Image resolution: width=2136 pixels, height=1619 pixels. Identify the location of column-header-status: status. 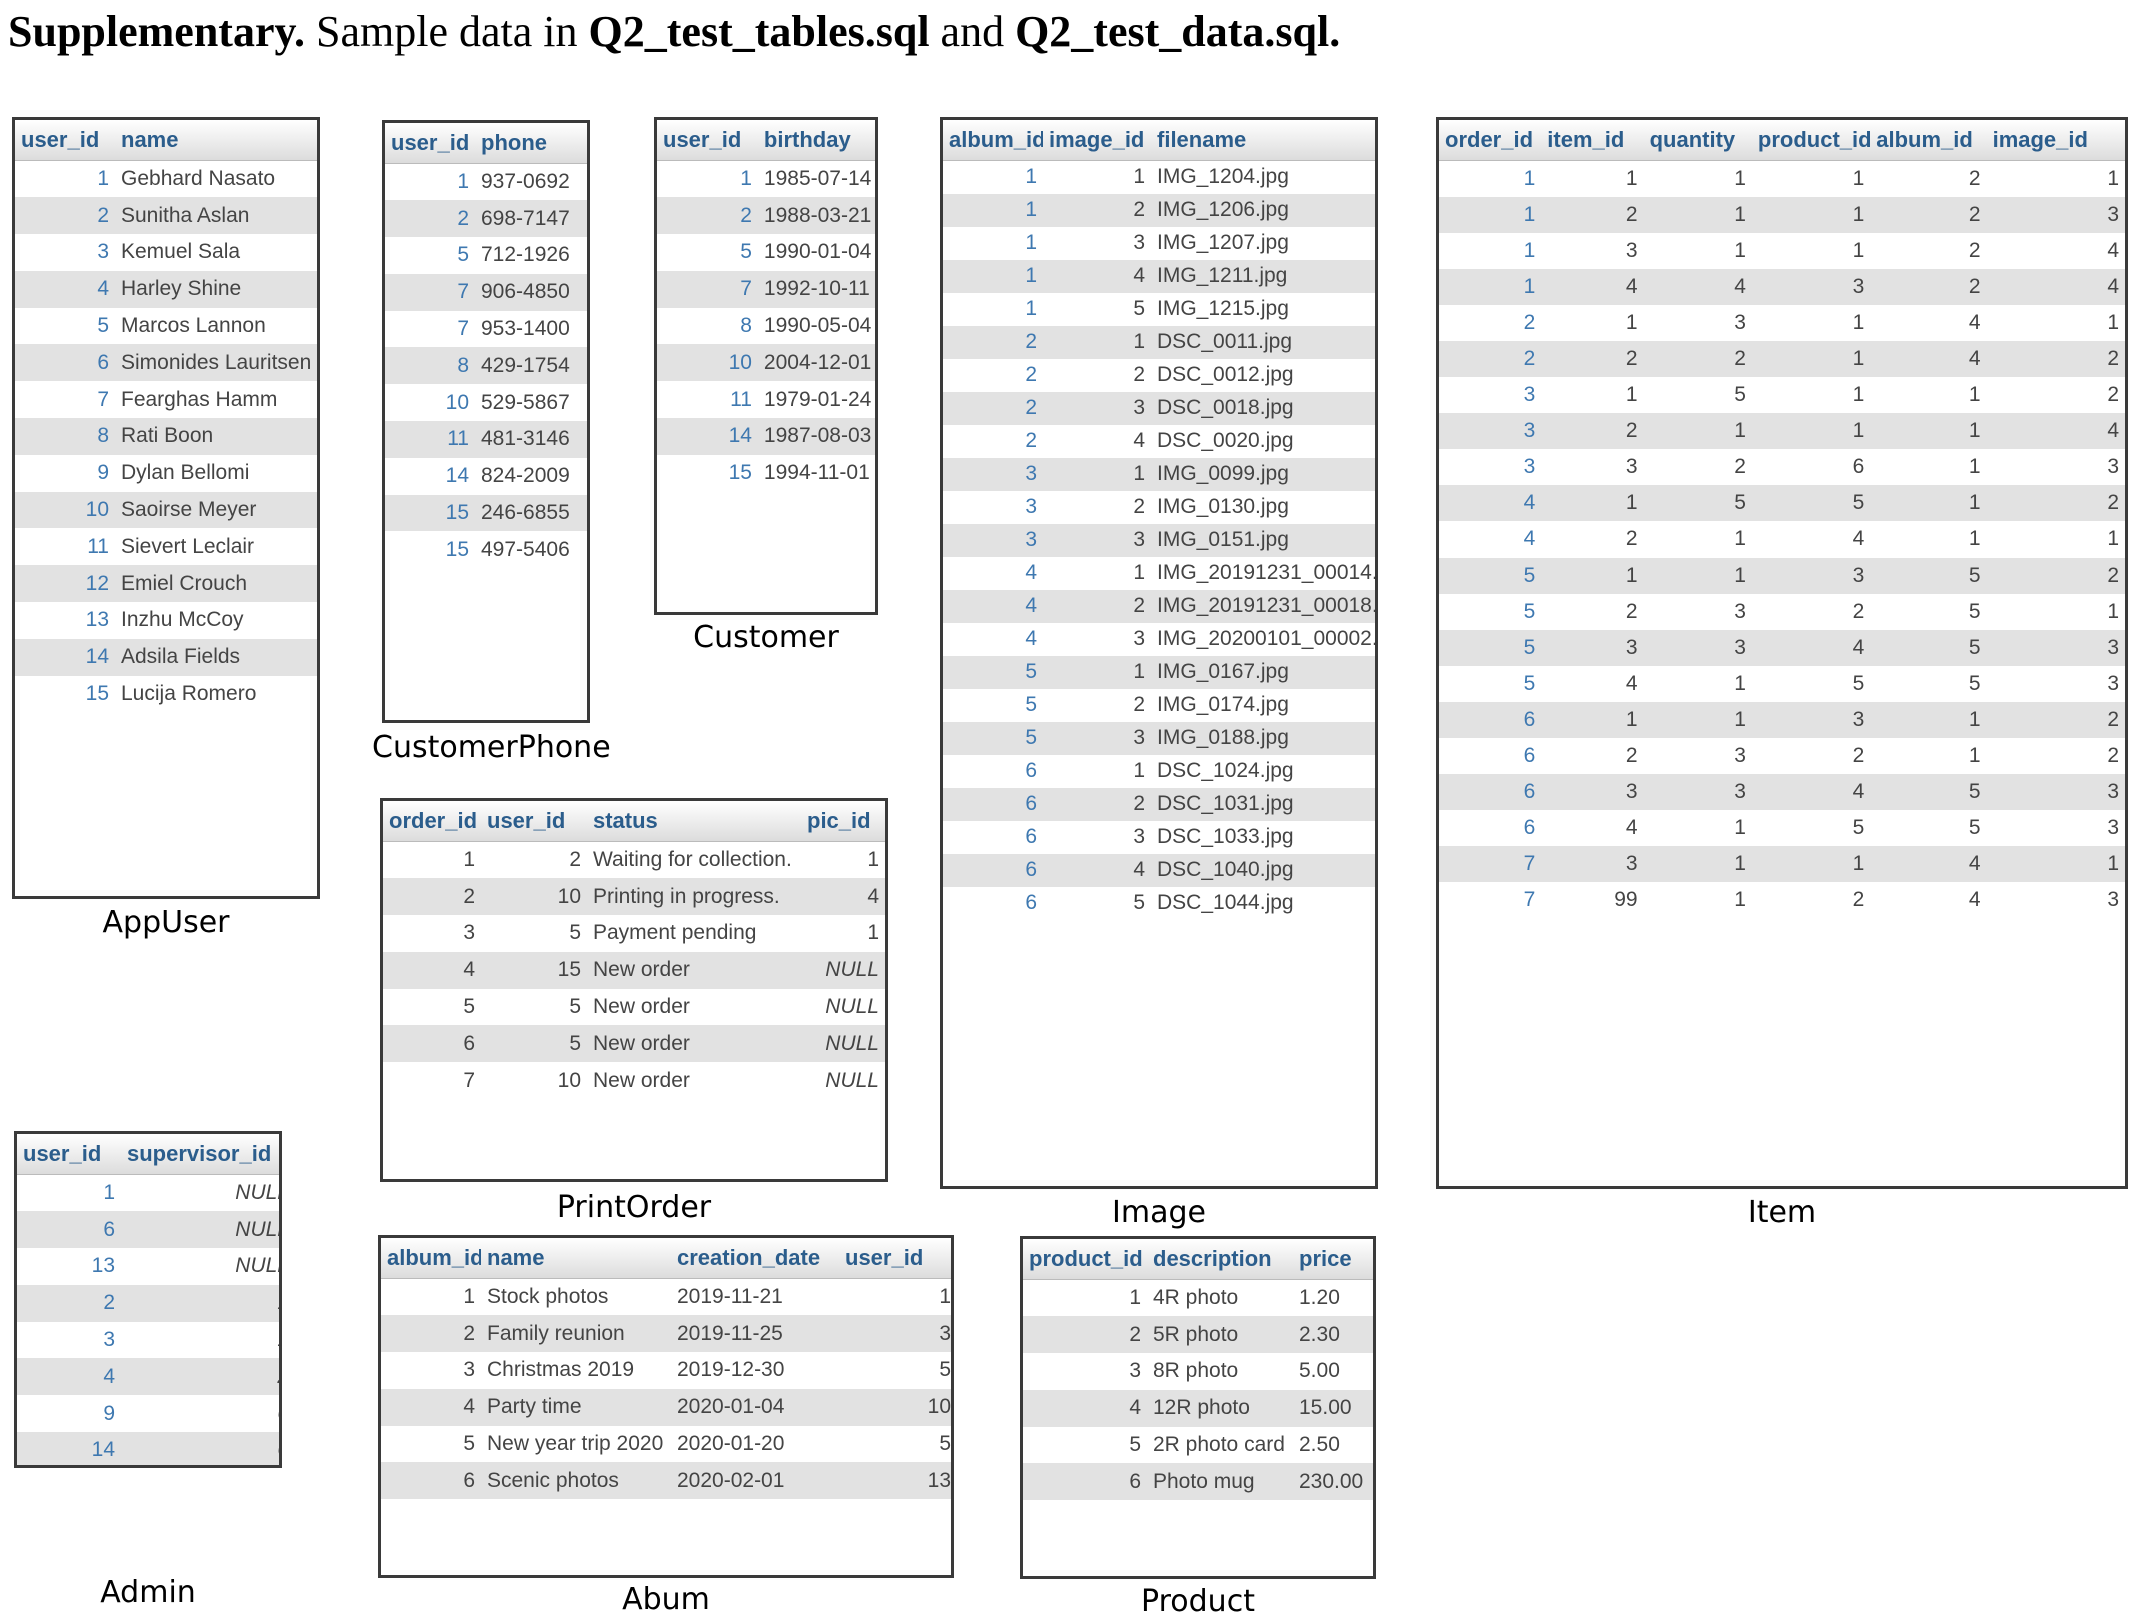
(694, 821).